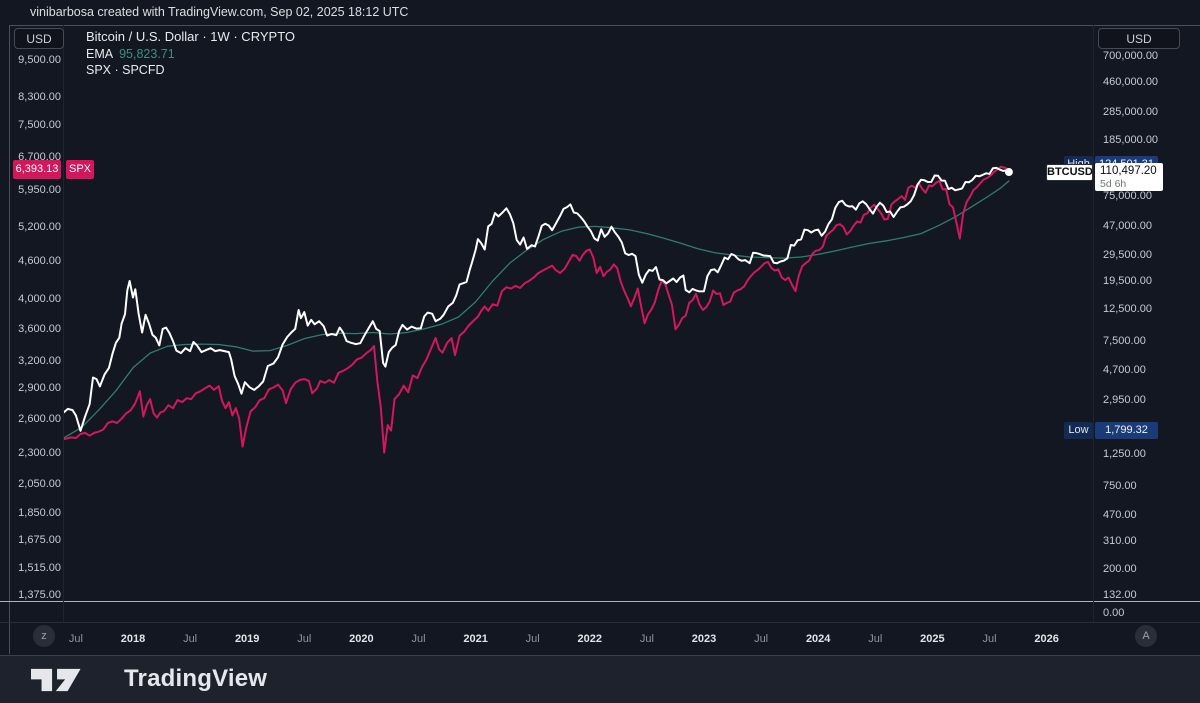 The width and height of the screenshot is (1200, 703). Describe the element at coordinates (39, 38) in the screenshot. I see `left-axis-currency-button: USD` at that location.